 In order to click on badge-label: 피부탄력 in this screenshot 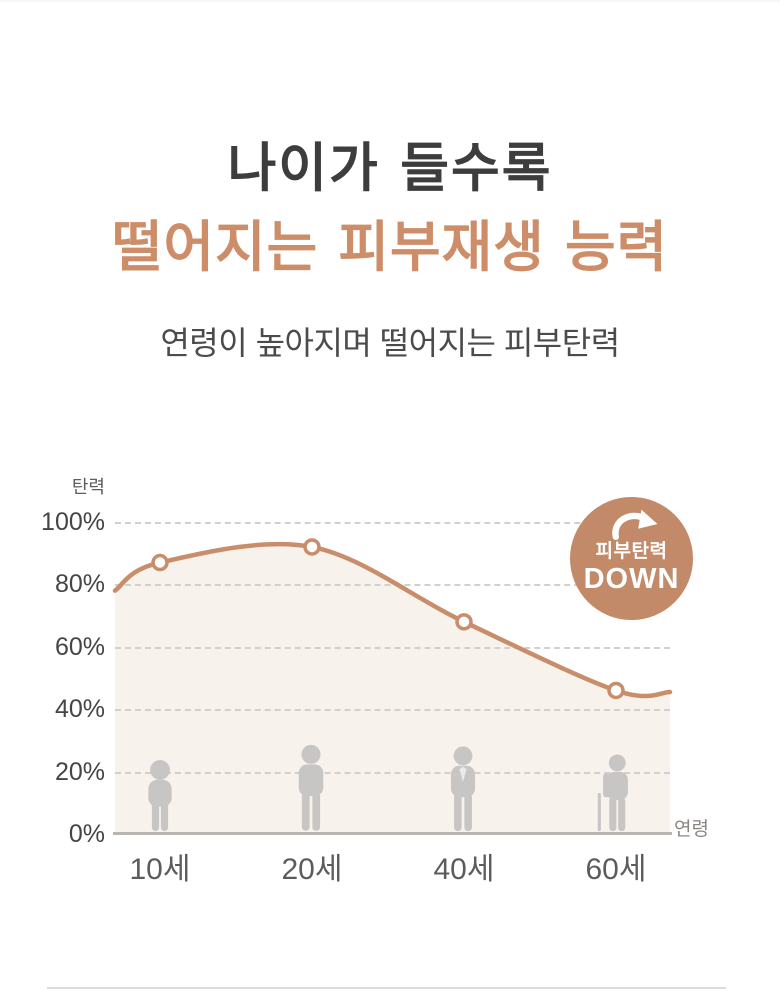, I will do `click(631, 551)`.